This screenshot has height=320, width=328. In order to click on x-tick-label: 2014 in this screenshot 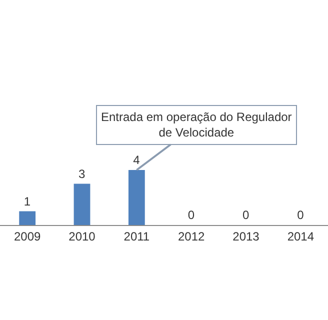, I will do `click(300, 236)`.